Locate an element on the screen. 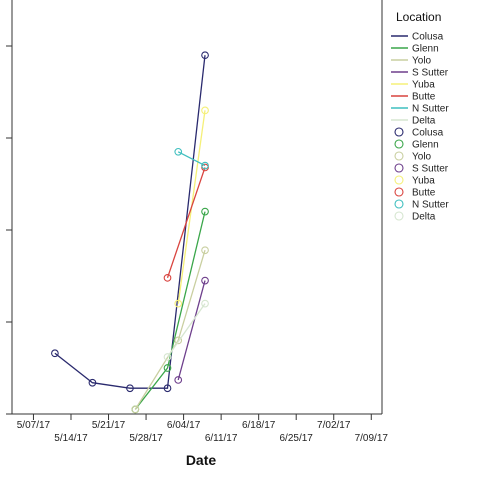 This screenshot has width=480, height=480. series-delta is located at coordinates (186, 330).